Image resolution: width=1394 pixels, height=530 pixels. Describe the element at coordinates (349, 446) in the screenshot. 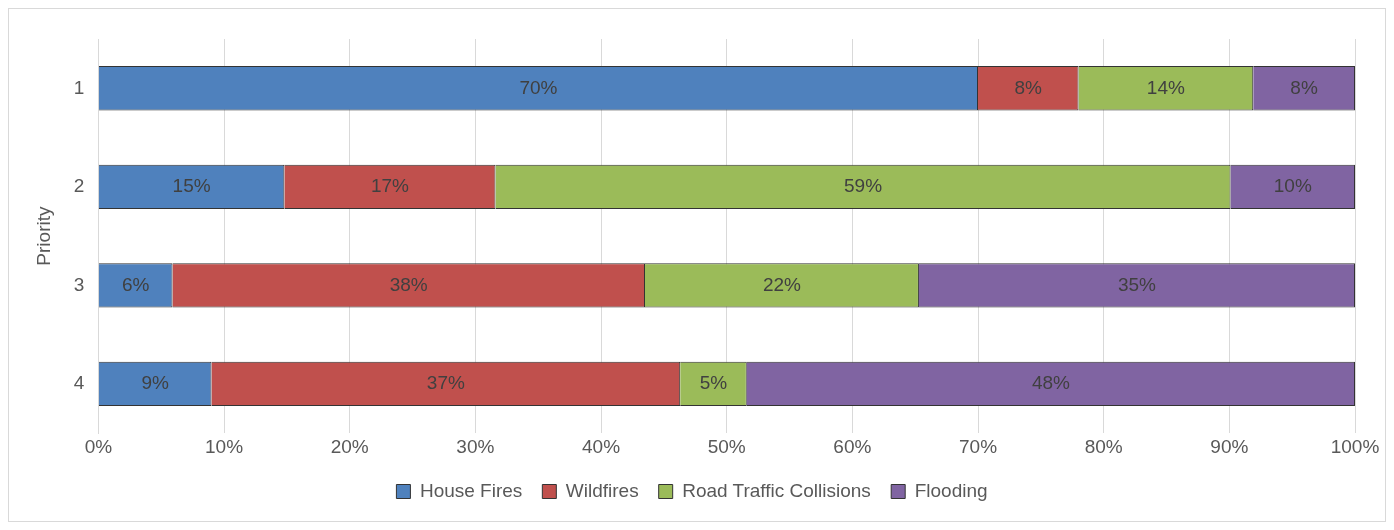

I see `x-tick-label: 20%` at that location.